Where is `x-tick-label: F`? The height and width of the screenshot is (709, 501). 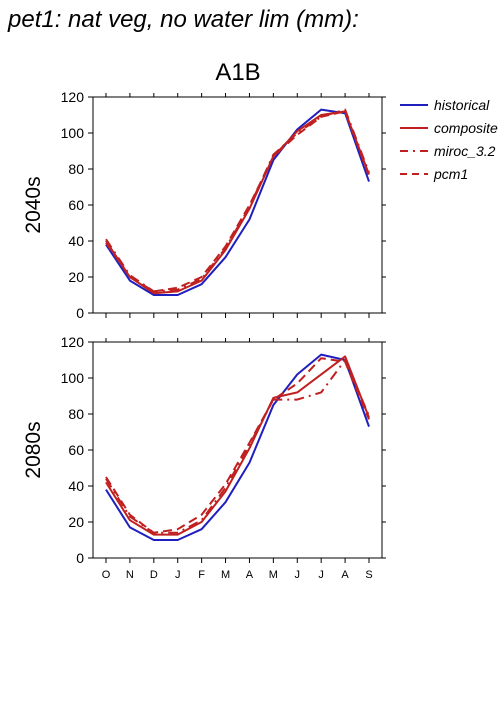
x-tick-label: F is located at coordinates (201, 575).